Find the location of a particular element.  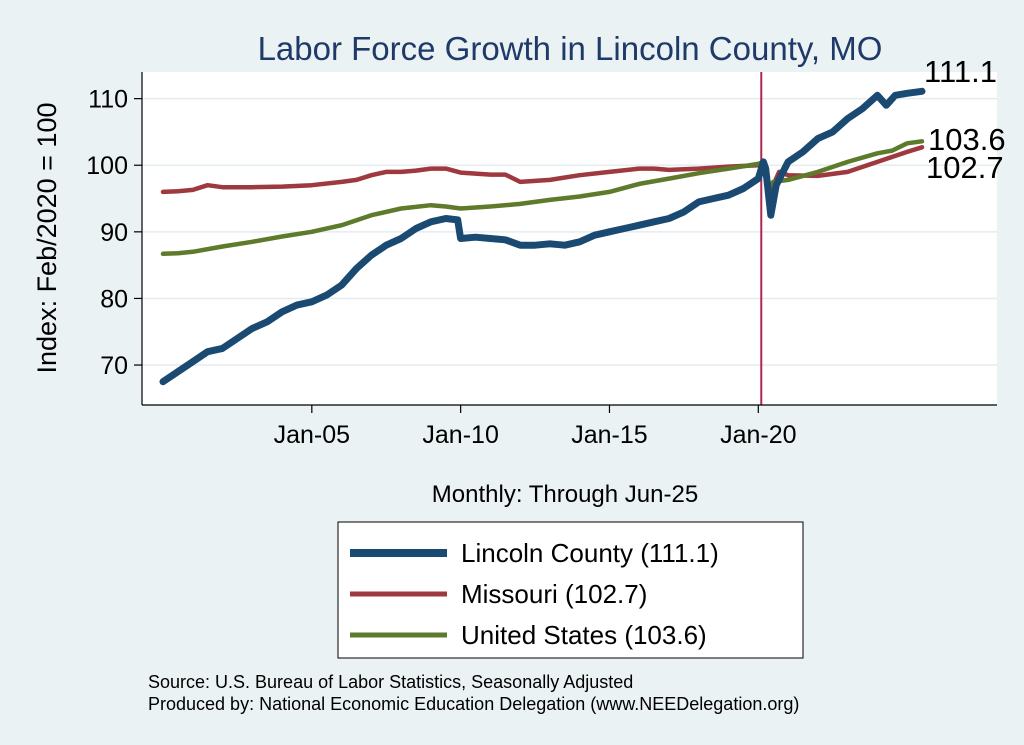

chart-title: Labor Force Growth in Lincoln County, MO is located at coordinates (570, 48).